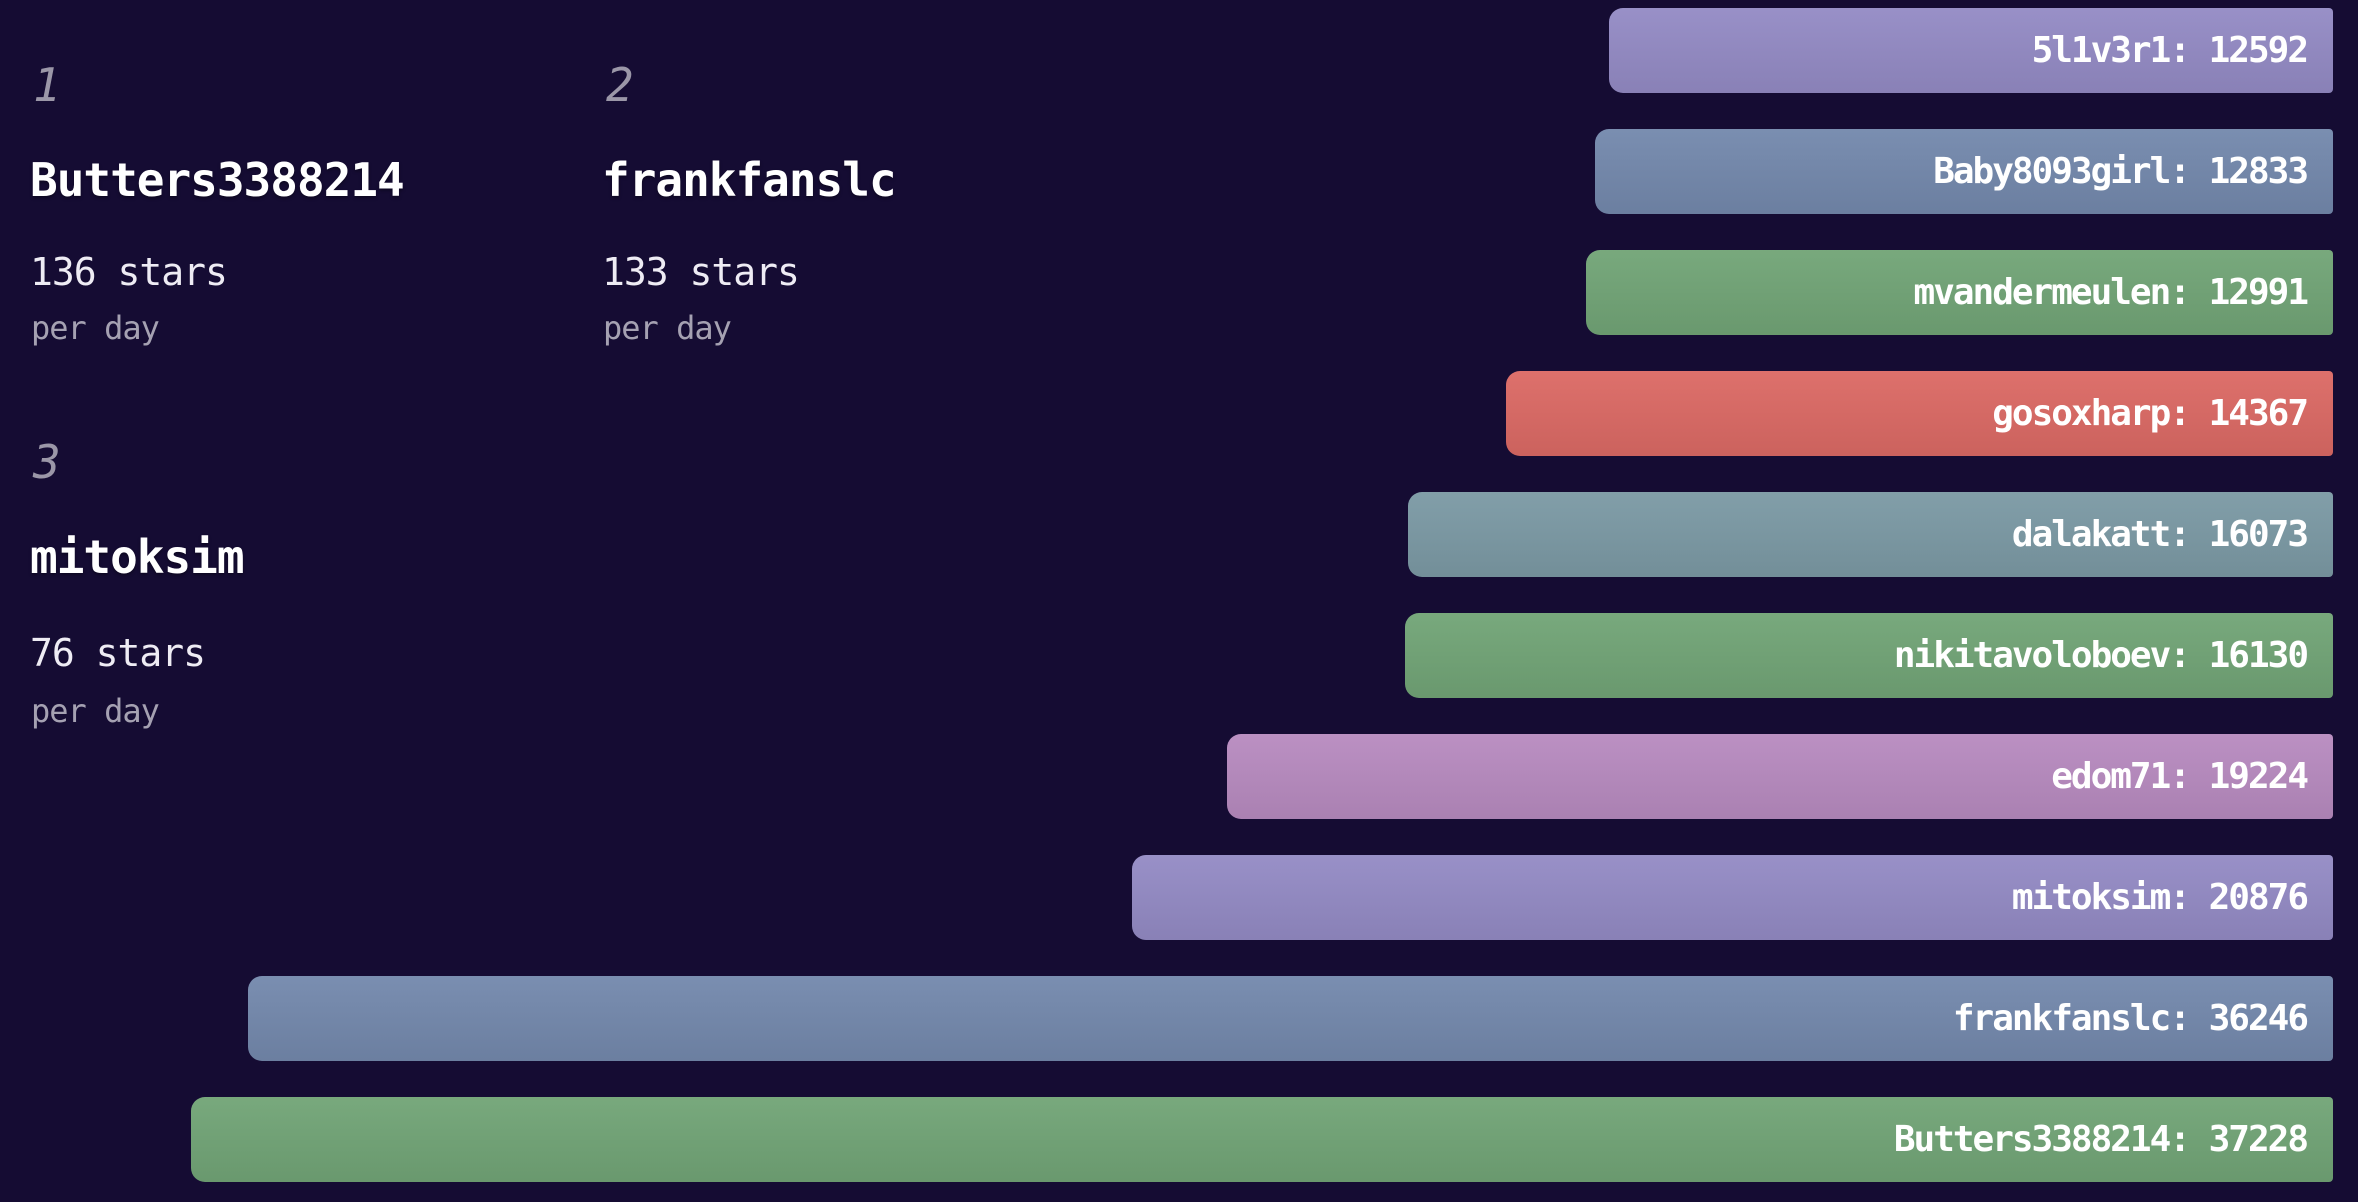  Describe the element at coordinates (2111, 292) in the screenshot. I see `bar-value-label: mvandermeulen: 12991` at that location.